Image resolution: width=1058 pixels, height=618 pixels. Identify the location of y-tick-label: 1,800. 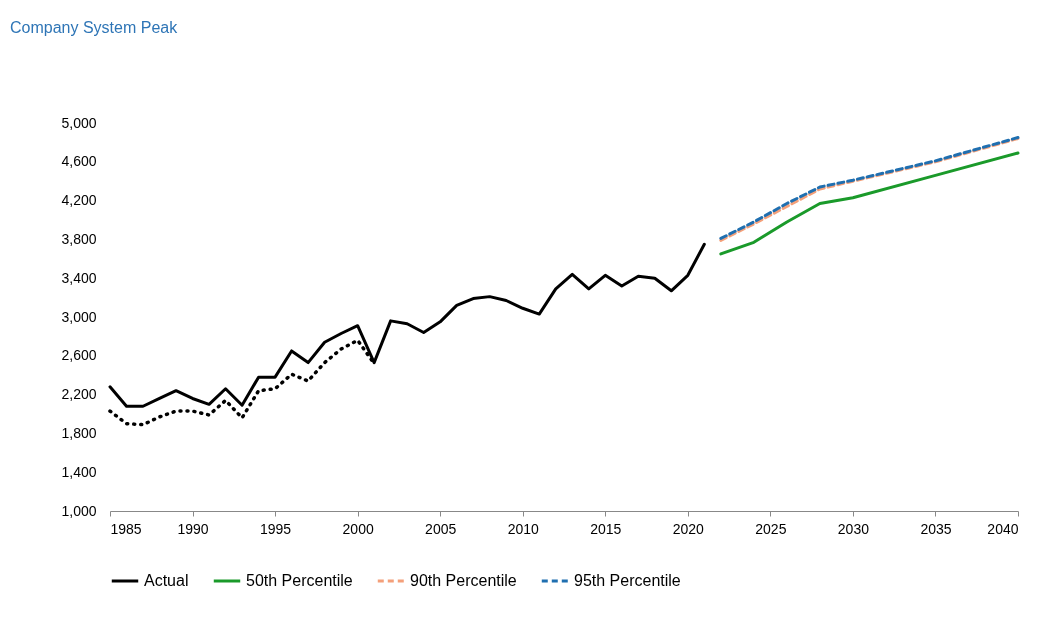
(79, 432).